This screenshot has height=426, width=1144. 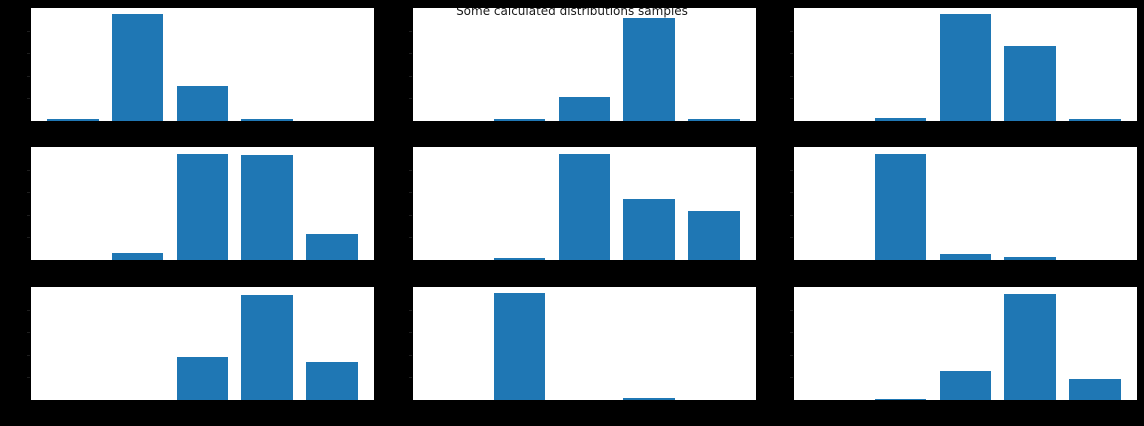 What do you see at coordinates (572, 4) in the screenshot?
I see `top-clip-strip` at bounding box center [572, 4].